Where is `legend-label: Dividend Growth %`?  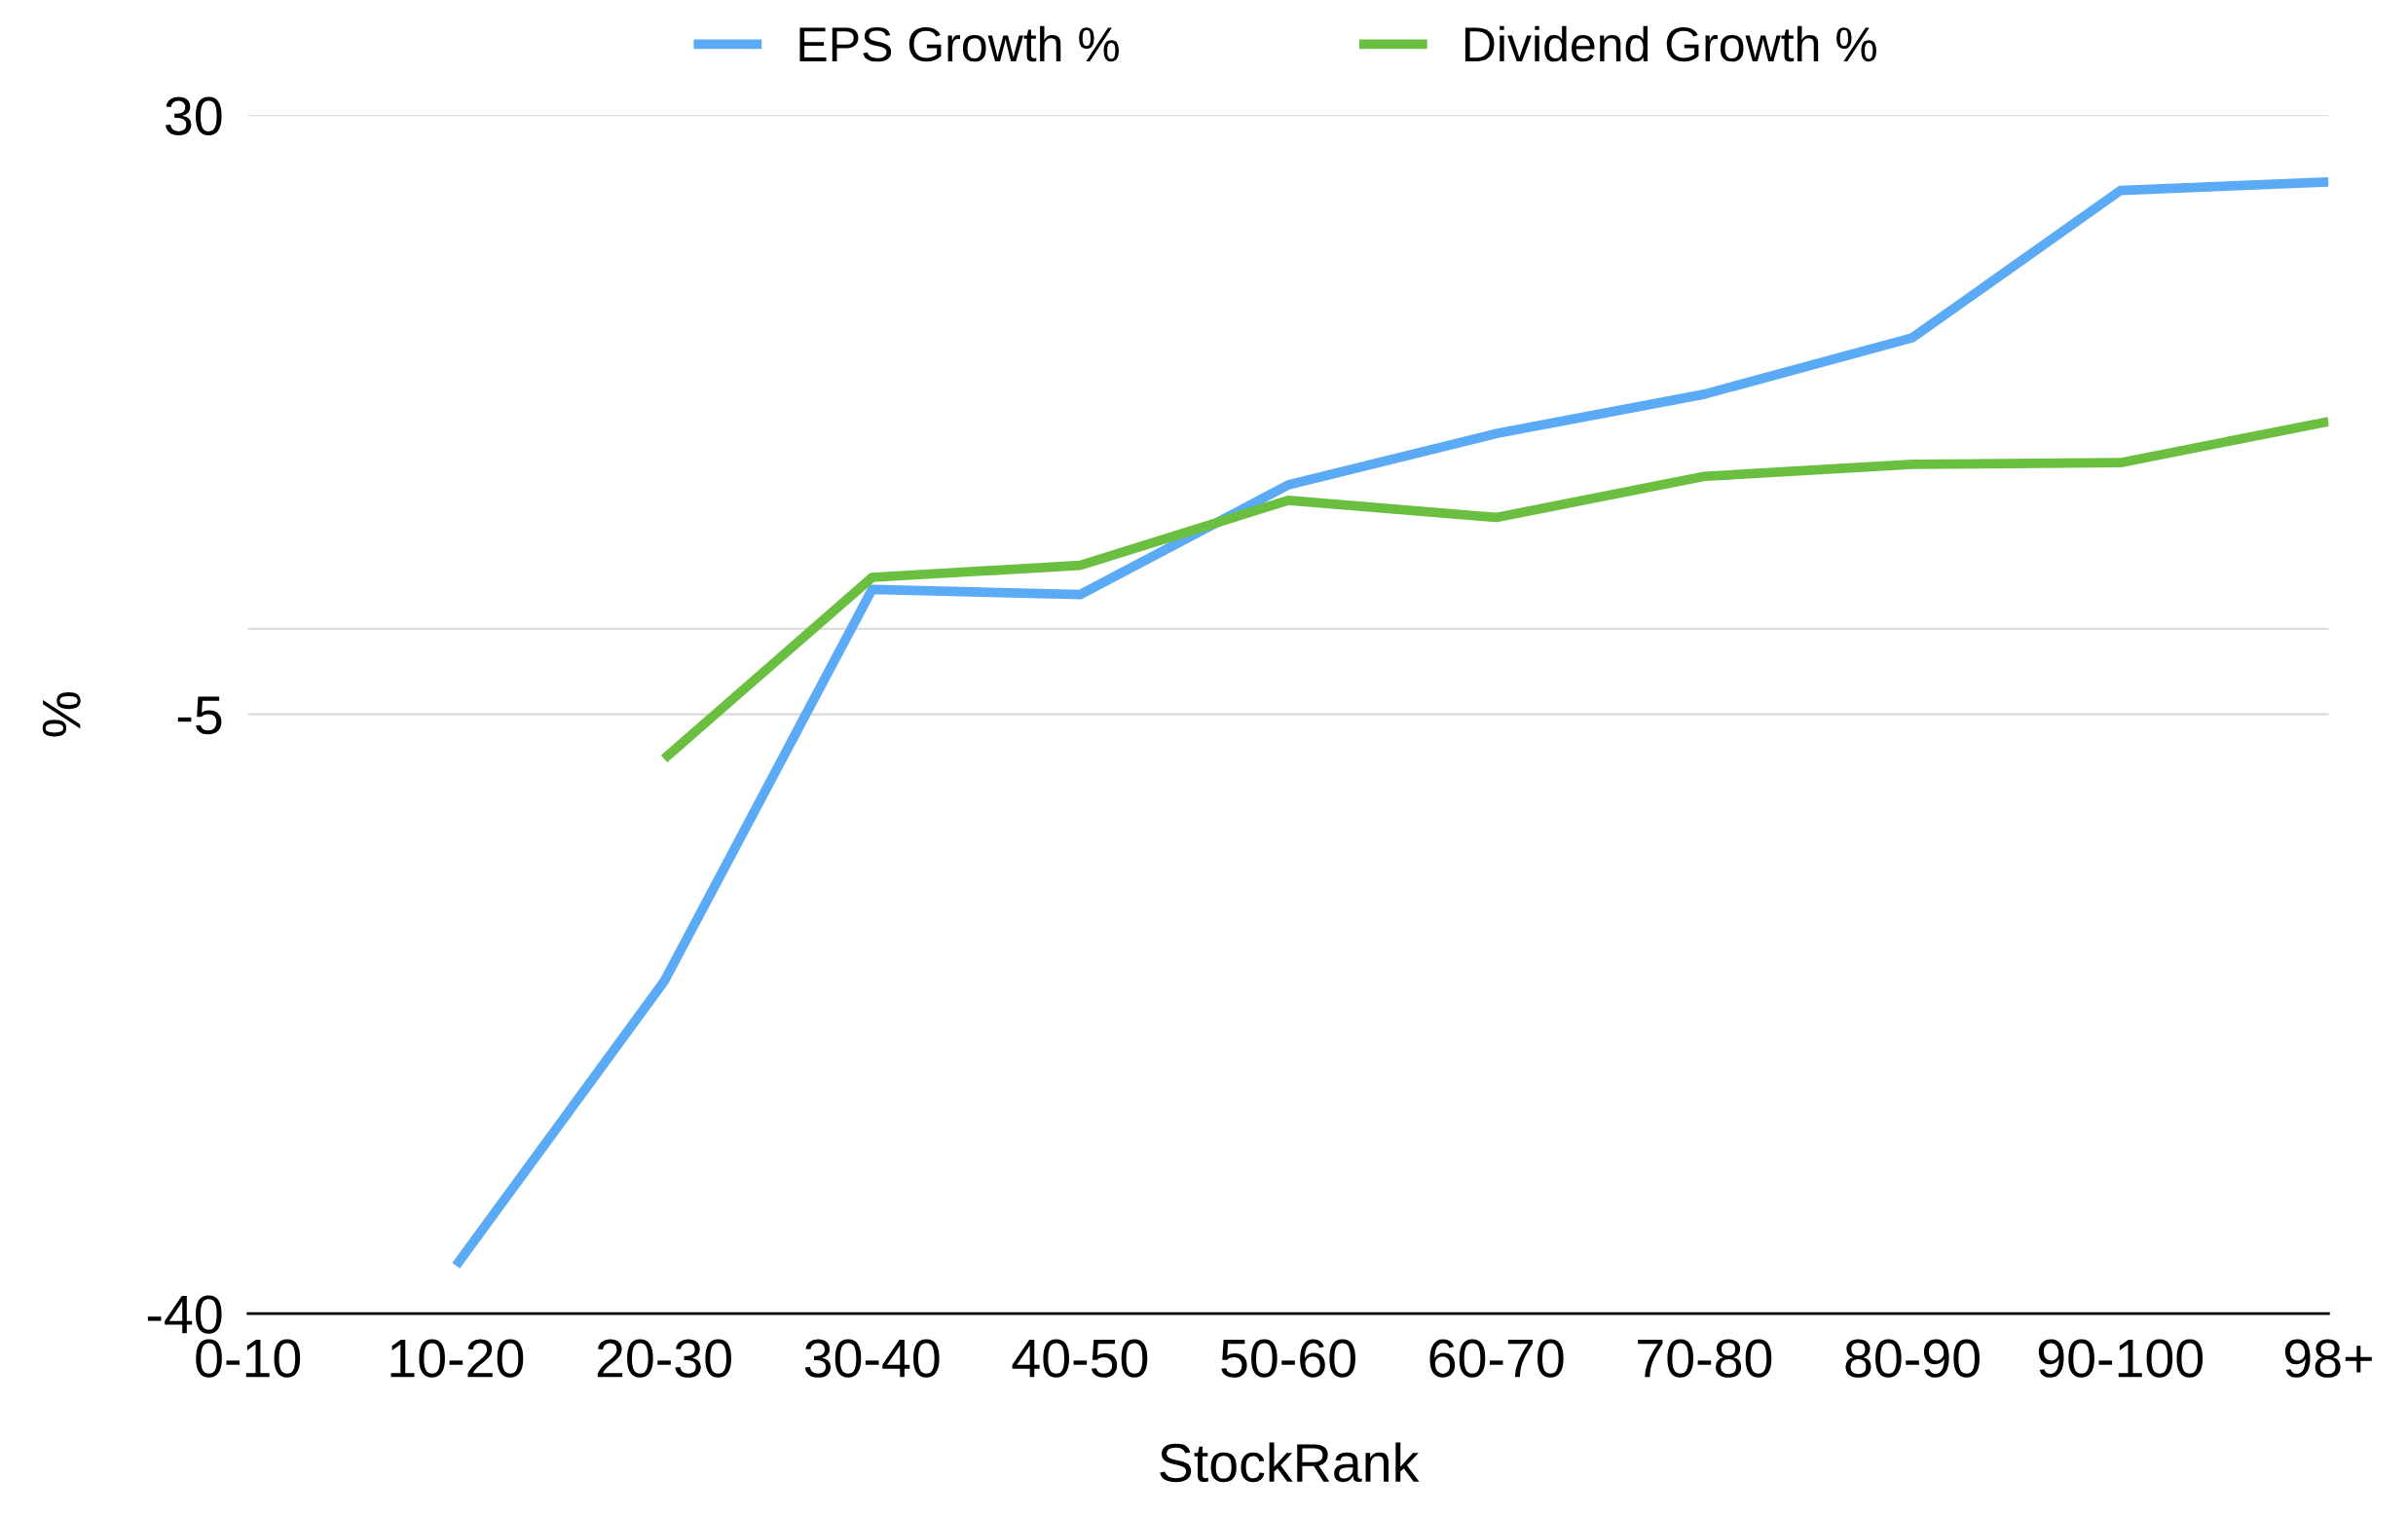
legend-label: Dividend Growth % is located at coordinates (1670, 43).